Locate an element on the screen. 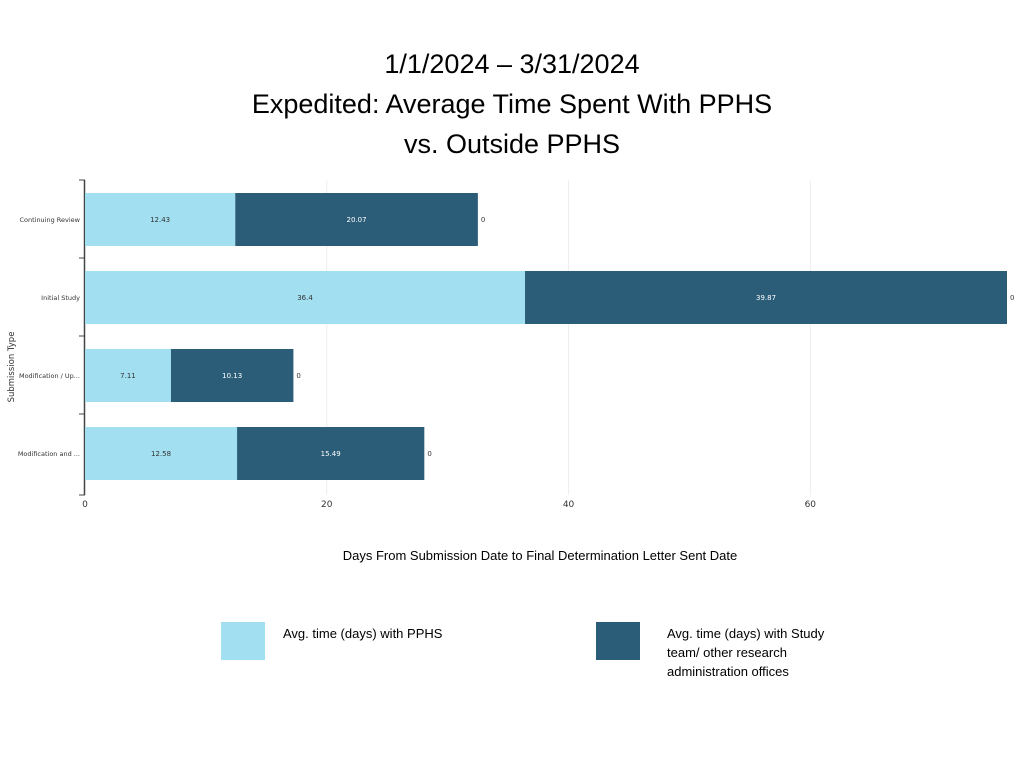 Image resolution: width=1024 pixels, height=768 pixels. data-label-2-series-1: 10.13 is located at coordinates (232, 376).